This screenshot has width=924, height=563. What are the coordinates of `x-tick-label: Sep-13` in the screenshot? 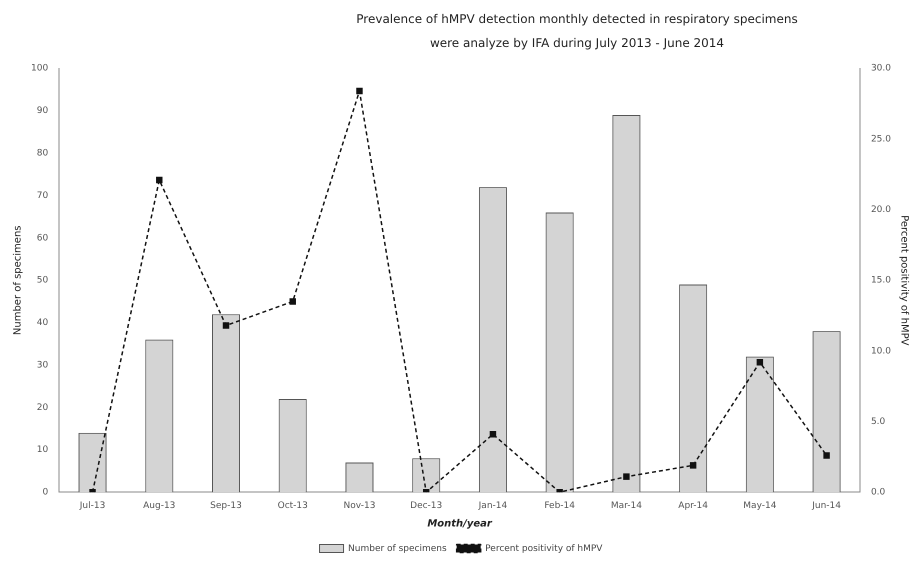 It's located at (226, 505).